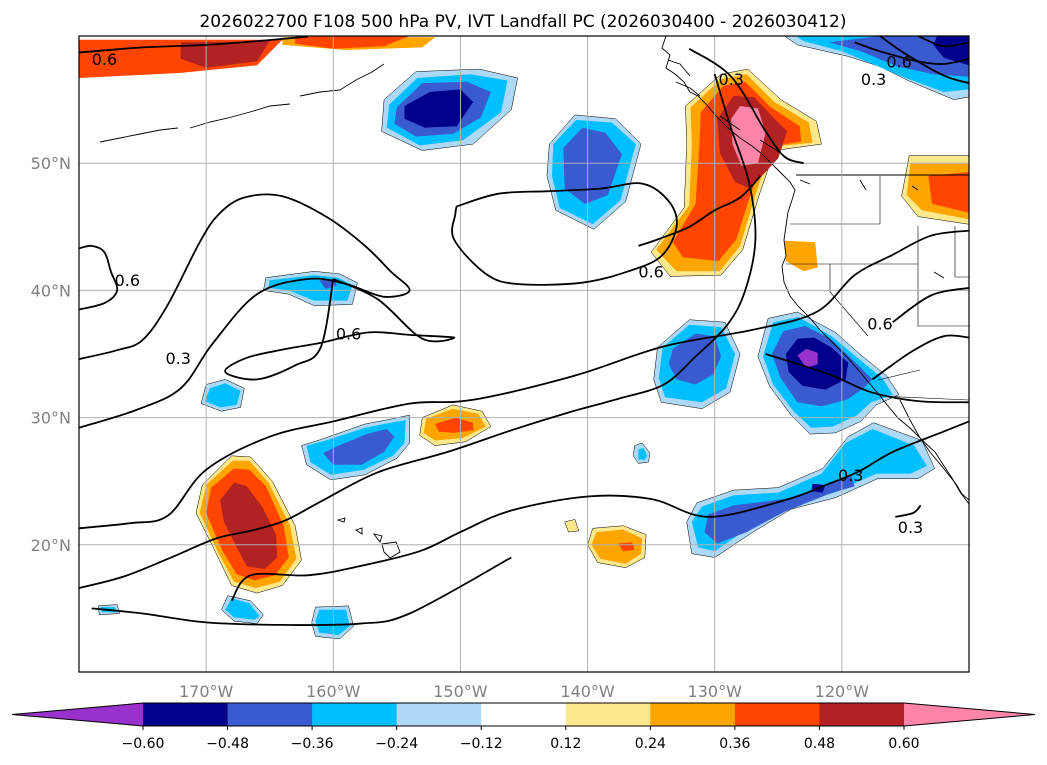  I want to click on lat-tick-label: 50°N, so click(51, 163).